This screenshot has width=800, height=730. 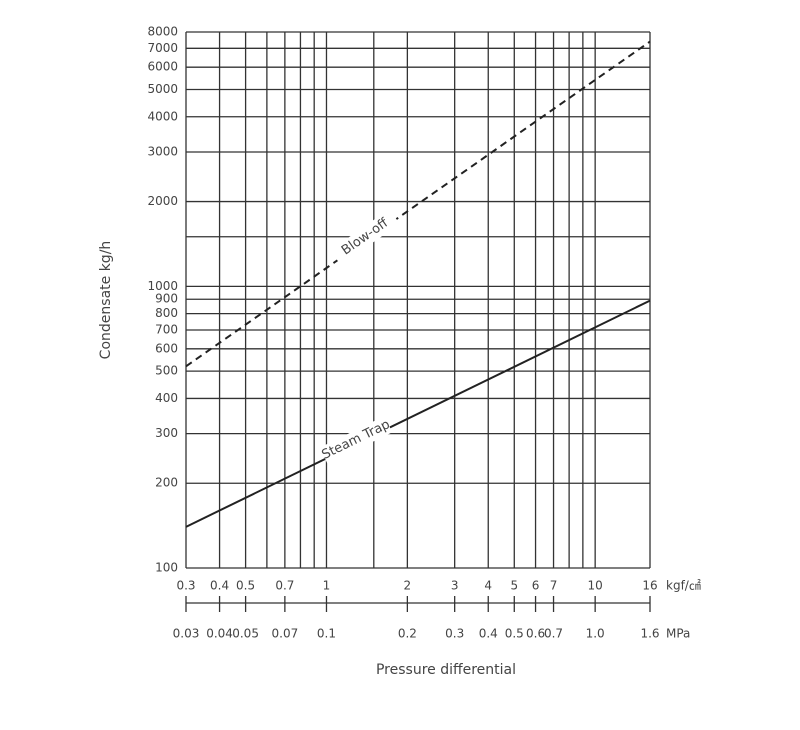 What do you see at coordinates (245, 586) in the screenshot?
I see `x-tick-label: 0.5` at bounding box center [245, 586].